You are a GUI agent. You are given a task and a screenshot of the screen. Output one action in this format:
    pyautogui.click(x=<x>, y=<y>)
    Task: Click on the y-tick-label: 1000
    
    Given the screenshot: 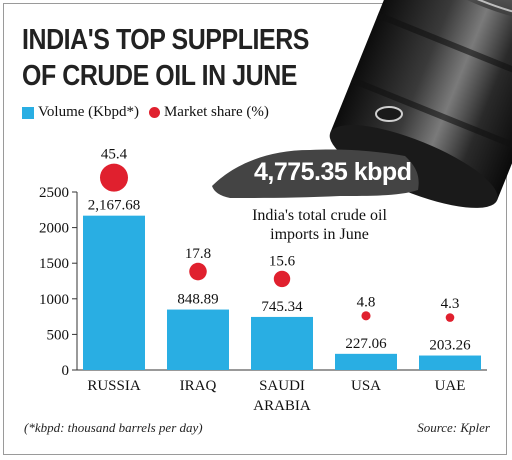 What is the action you would take?
    pyautogui.click(x=54, y=300)
    